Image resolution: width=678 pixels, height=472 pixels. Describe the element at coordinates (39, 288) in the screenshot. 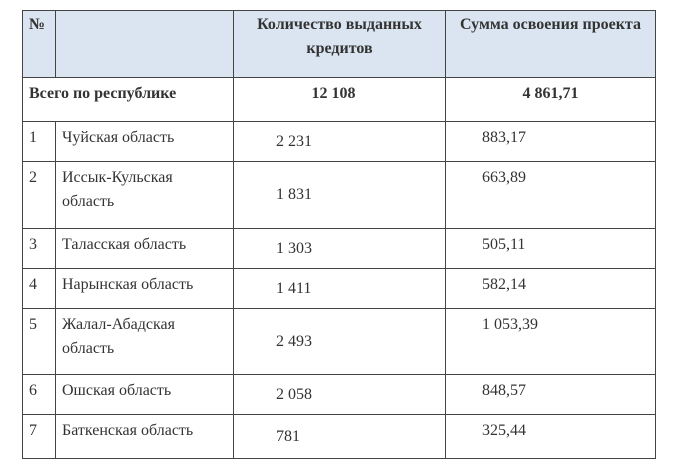

I see `row-number: 4` at that location.